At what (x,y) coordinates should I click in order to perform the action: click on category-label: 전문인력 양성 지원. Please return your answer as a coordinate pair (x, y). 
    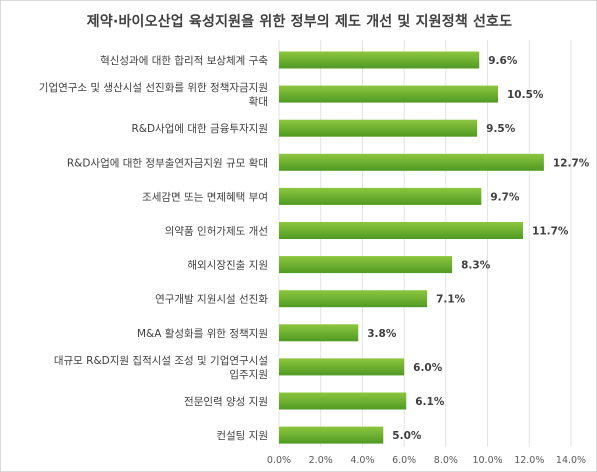
    Looking at the image, I should click on (226, 402).